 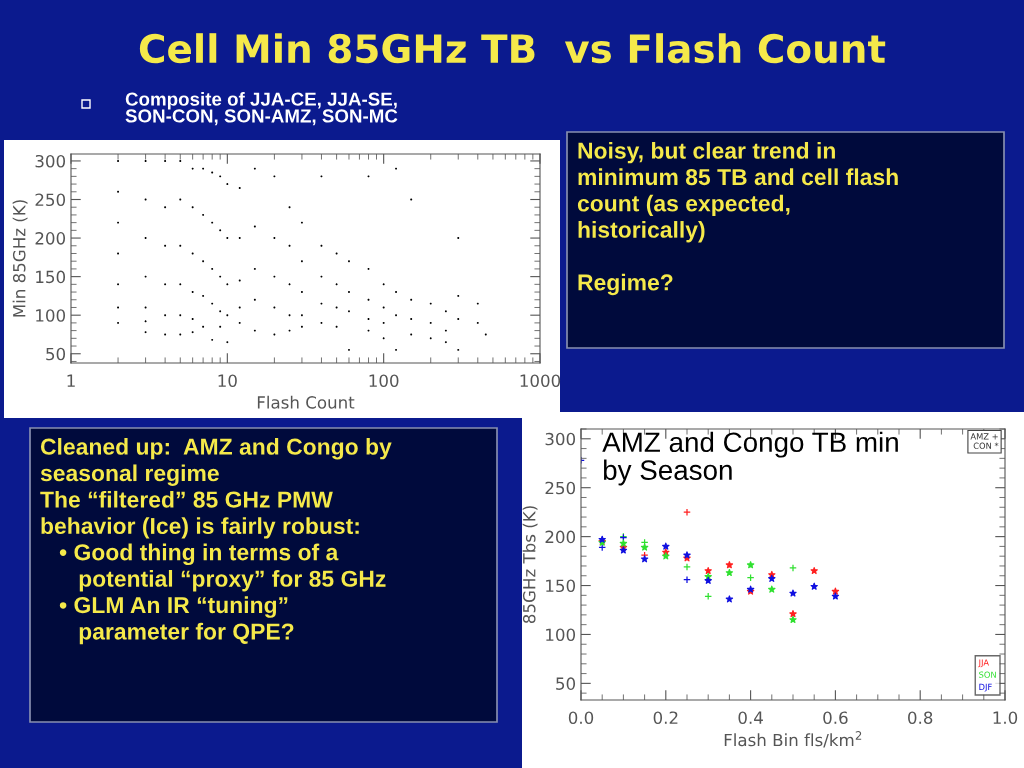 I want to click on text: DJF, so click(x=985, y=687).